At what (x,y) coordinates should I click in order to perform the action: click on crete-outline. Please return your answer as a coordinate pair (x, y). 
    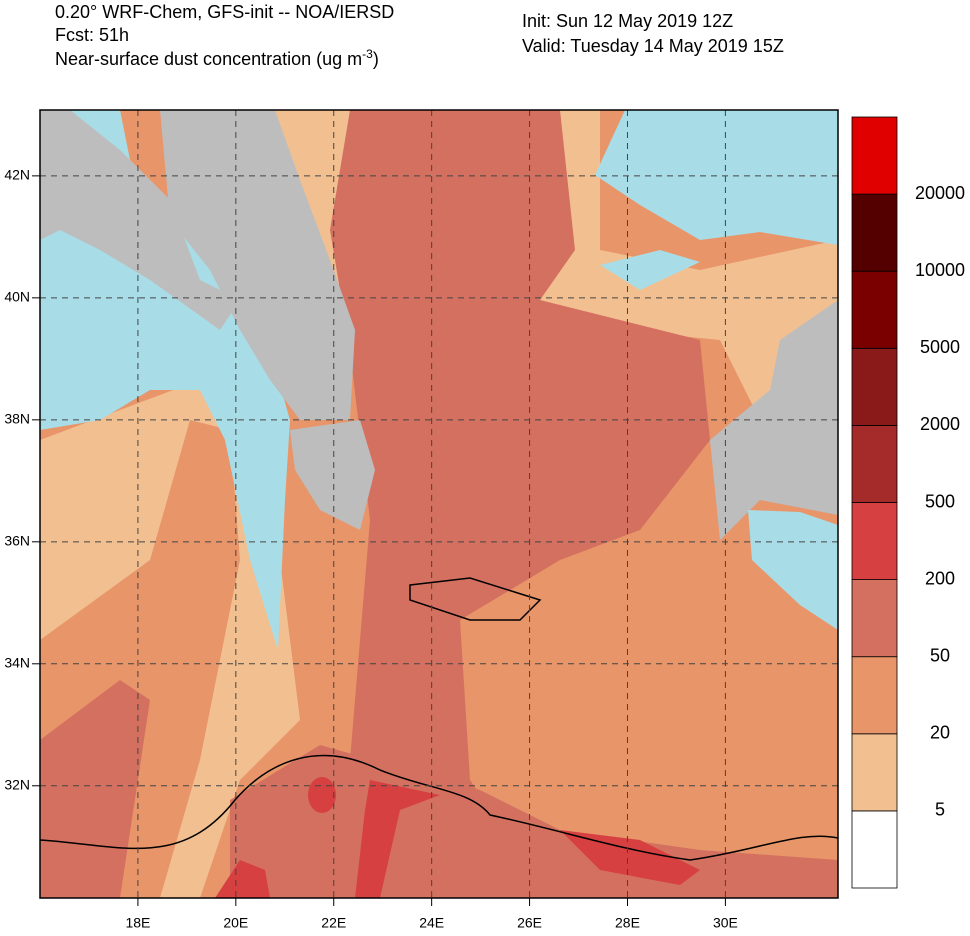
    Looking at the image, I should click on (475, 599).